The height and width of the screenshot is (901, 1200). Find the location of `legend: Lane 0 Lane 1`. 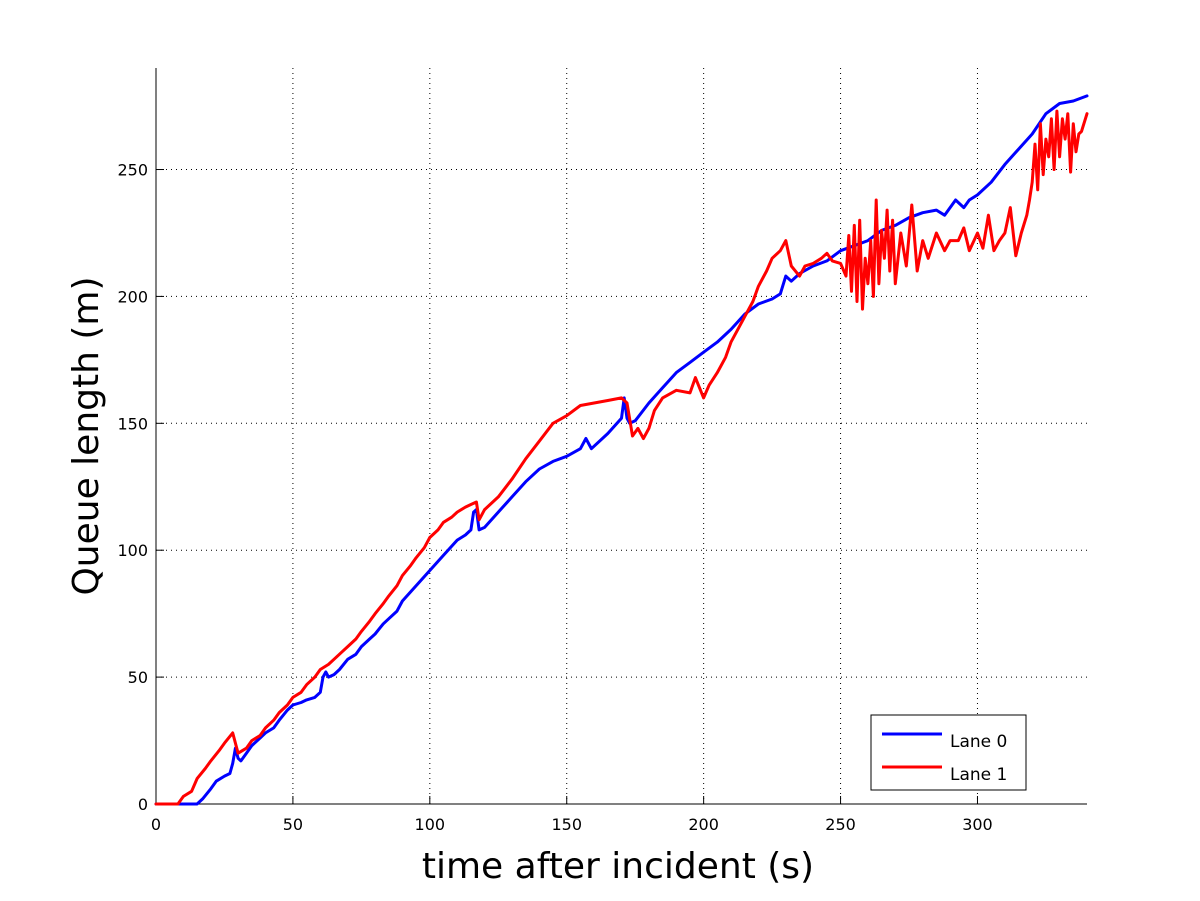

legend: Lane 0 Lane 1 is located at coordinates (948, 752).